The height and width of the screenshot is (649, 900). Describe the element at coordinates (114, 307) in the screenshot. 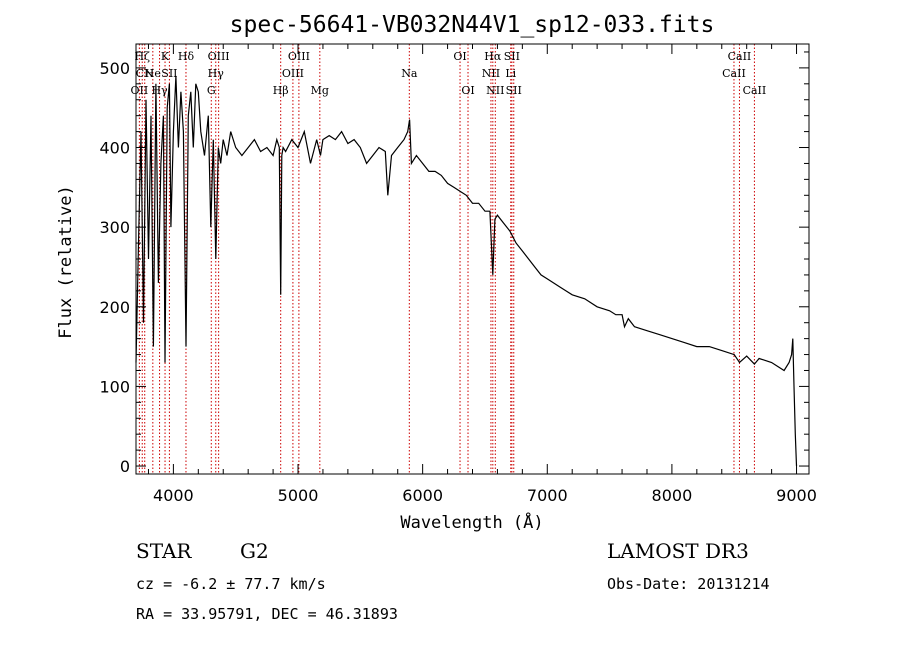

I see `y-tick-label: 200` at that location.